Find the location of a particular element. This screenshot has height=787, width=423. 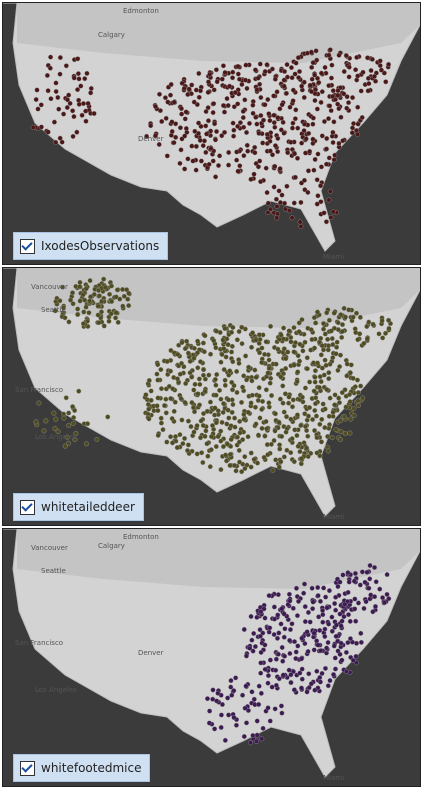

place-label: Miami is located at coordinates (333, 257).